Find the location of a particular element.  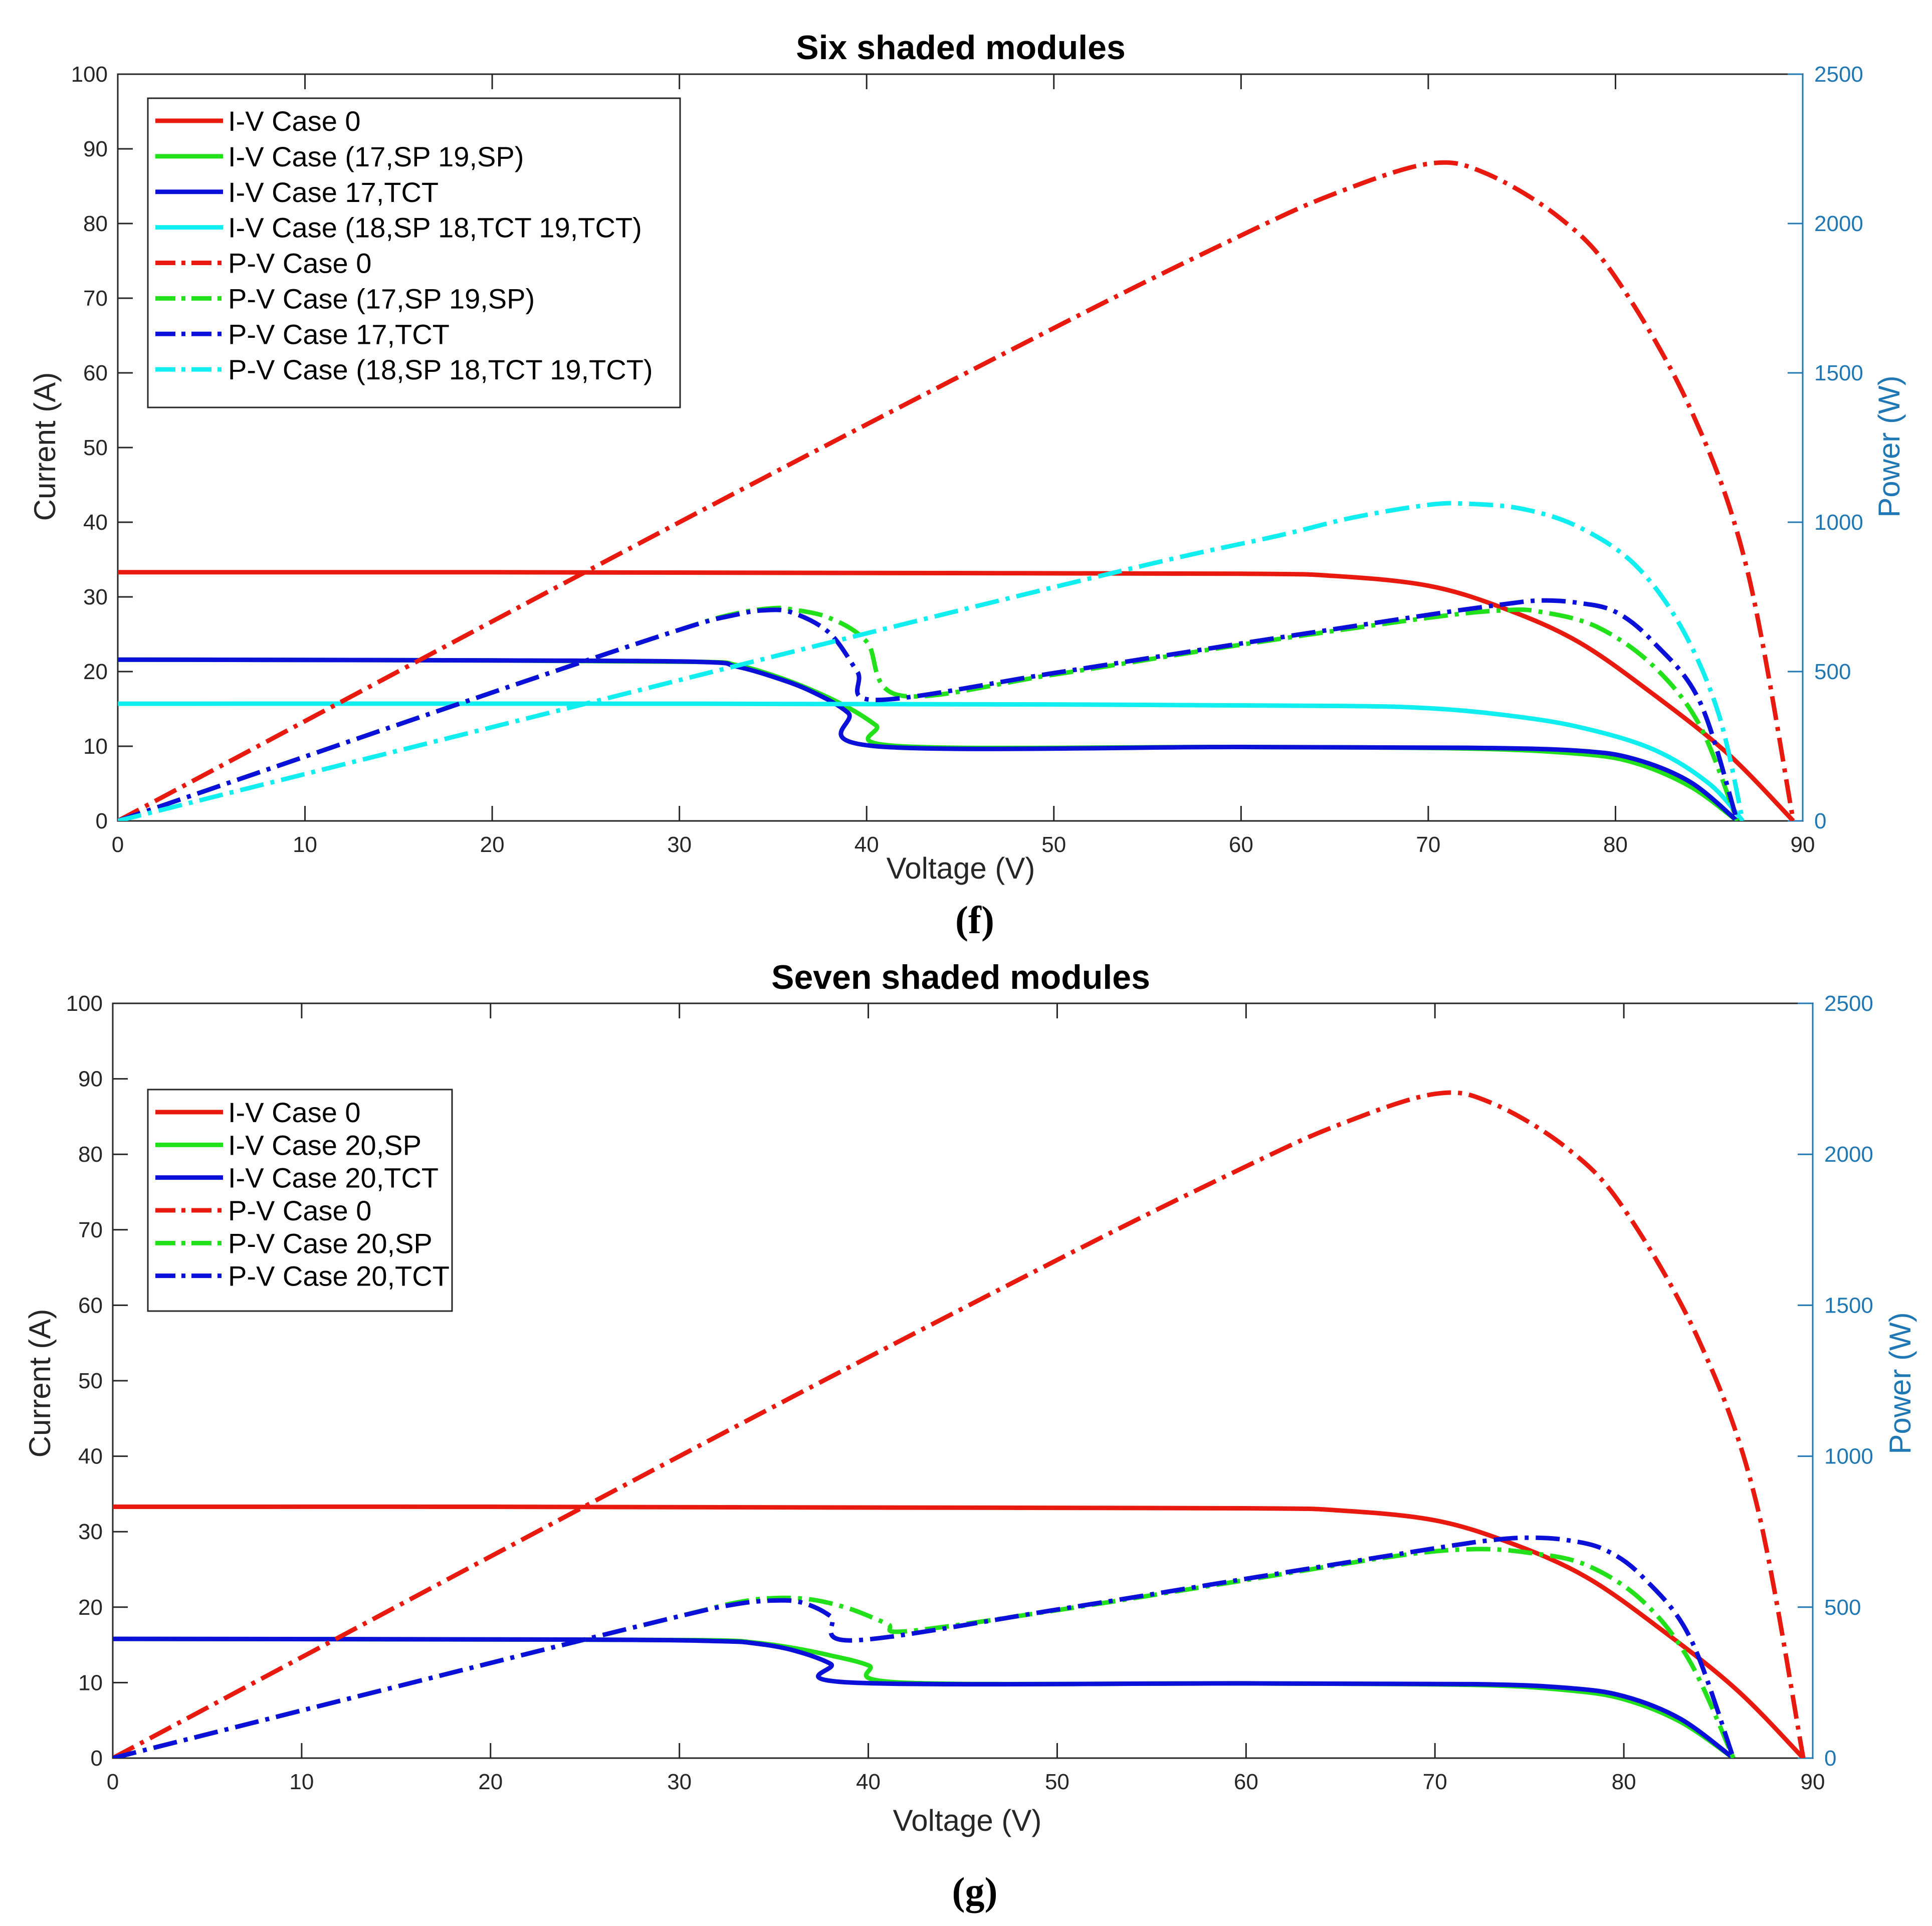

legend-box is located at coordinates (414, 252).